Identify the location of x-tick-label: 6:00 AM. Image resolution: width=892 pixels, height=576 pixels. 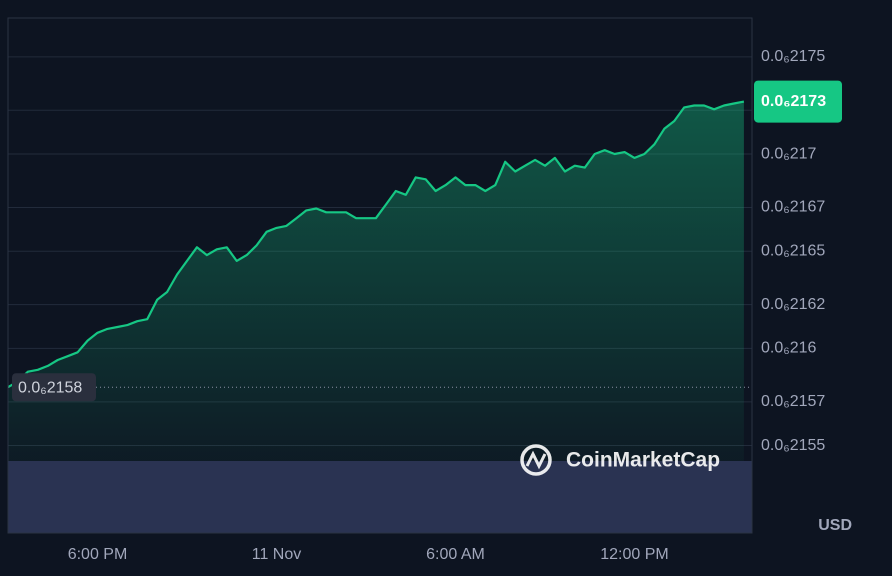
(455, 554).